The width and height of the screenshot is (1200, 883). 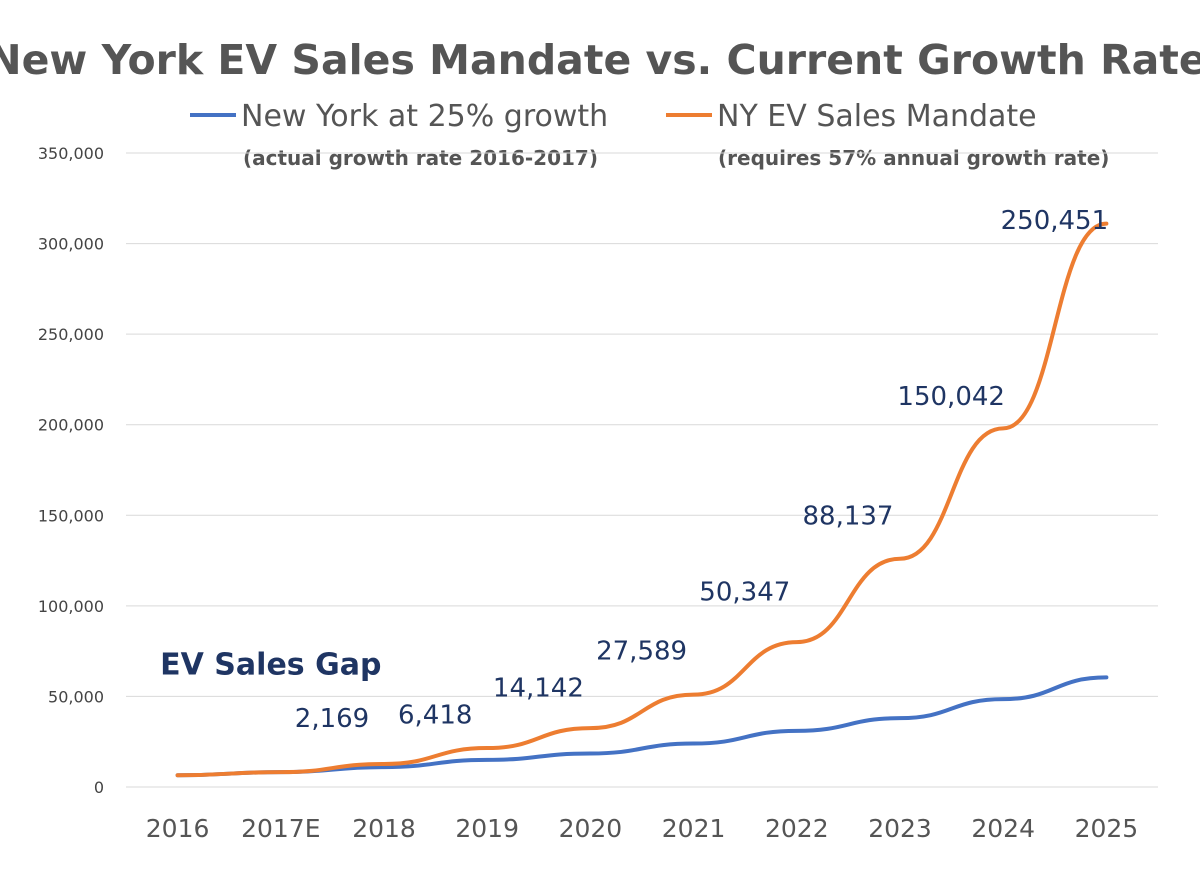 What do you see at coordinates (384, 828) in the screenshot?
I see `x-tick-label: 2018` at bounding box center [384, 828].